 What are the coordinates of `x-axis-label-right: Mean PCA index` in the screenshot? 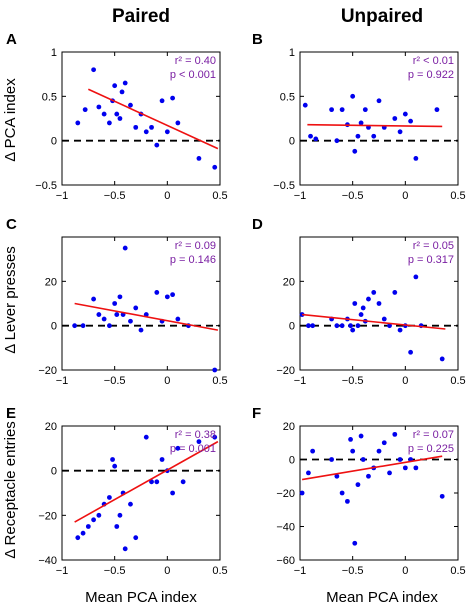 It's located at (382, 597).